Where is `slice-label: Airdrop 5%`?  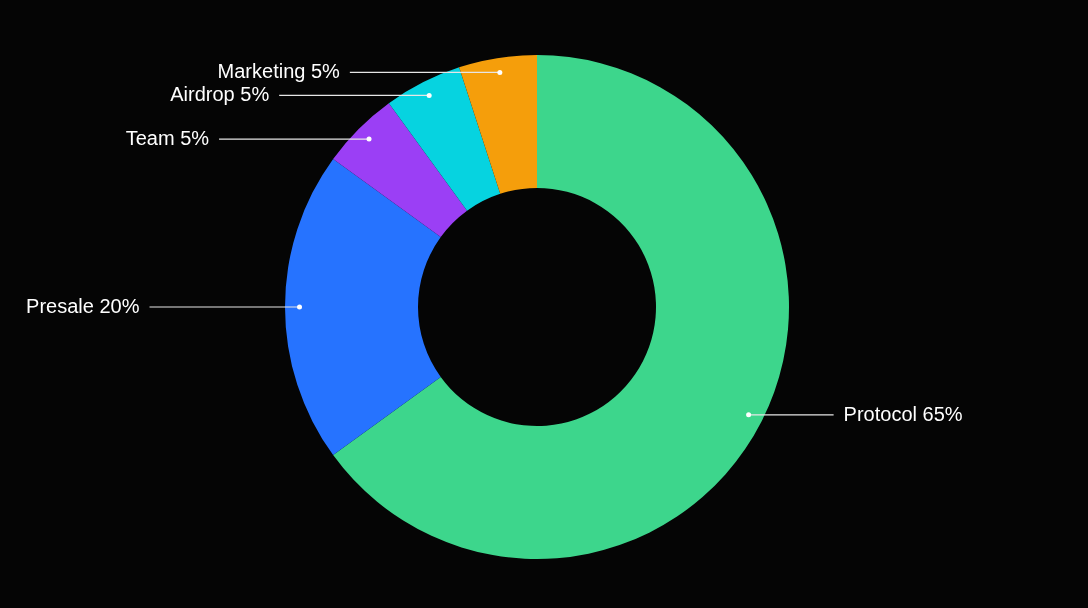
slice-label: Airdrop 5% is located at coordinates (220, 94).